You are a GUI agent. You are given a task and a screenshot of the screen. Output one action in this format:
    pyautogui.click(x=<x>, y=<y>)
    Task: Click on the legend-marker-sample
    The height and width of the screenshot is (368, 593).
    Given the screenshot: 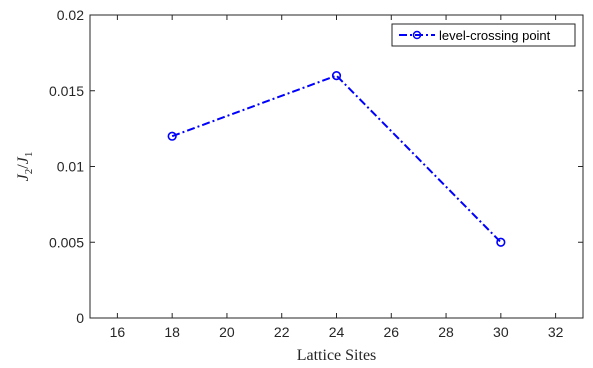 What is the action you would take?
    pyautogui.click(x=417, y=35)
    